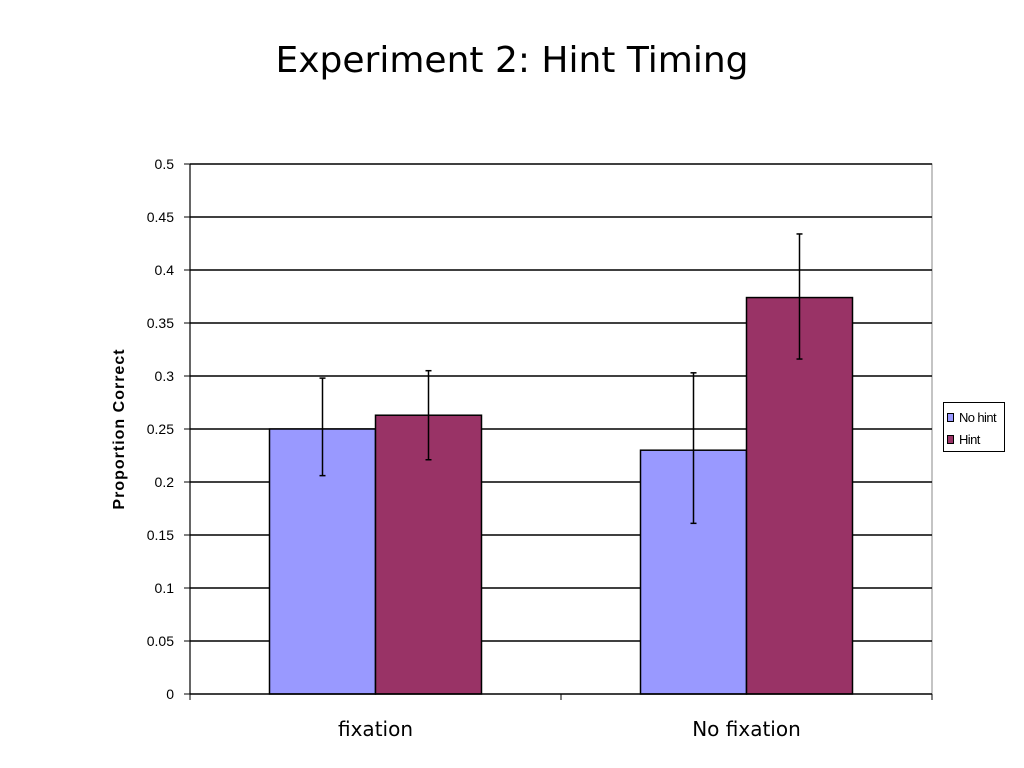 Image resolution: width=1024 pixels, height=768 pixels. Describe the element at coordinates (799, 495) in the screenshot. I see `bar-hint` at that location.